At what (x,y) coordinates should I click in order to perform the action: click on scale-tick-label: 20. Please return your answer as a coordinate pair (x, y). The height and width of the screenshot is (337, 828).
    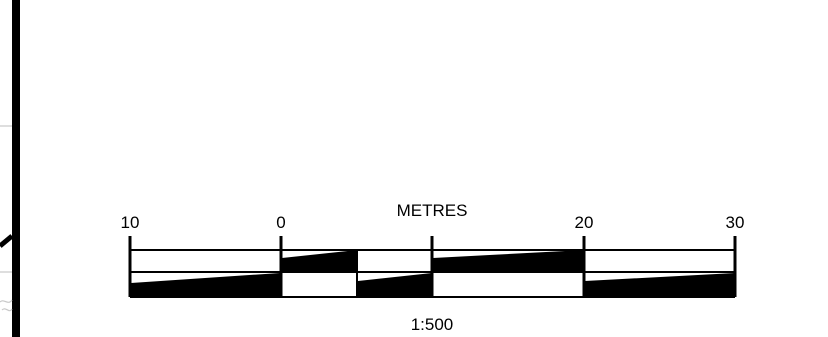
    Looking at the image, I should click on (584, 222).